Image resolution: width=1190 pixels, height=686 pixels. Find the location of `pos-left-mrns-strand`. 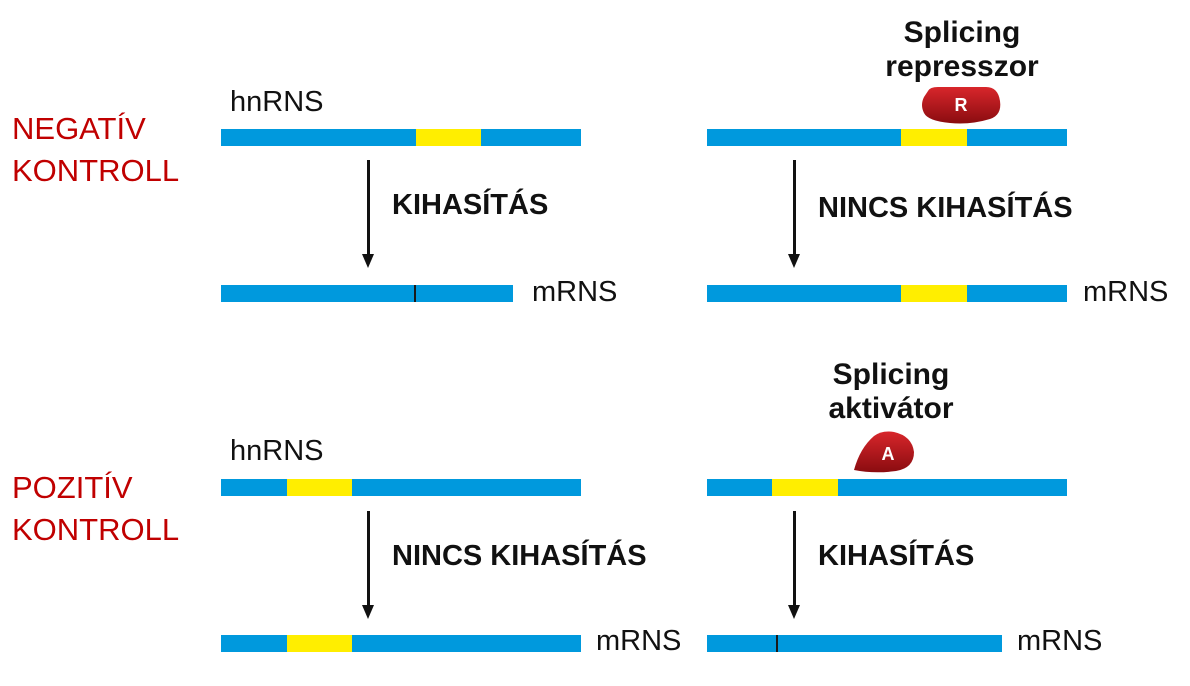

pos-left-mrns-strand is located at coordinates (401, 643).